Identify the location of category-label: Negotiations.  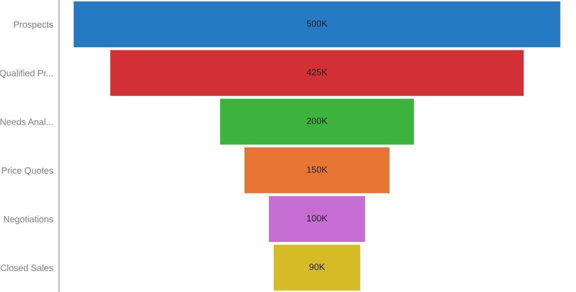
(29, 220).